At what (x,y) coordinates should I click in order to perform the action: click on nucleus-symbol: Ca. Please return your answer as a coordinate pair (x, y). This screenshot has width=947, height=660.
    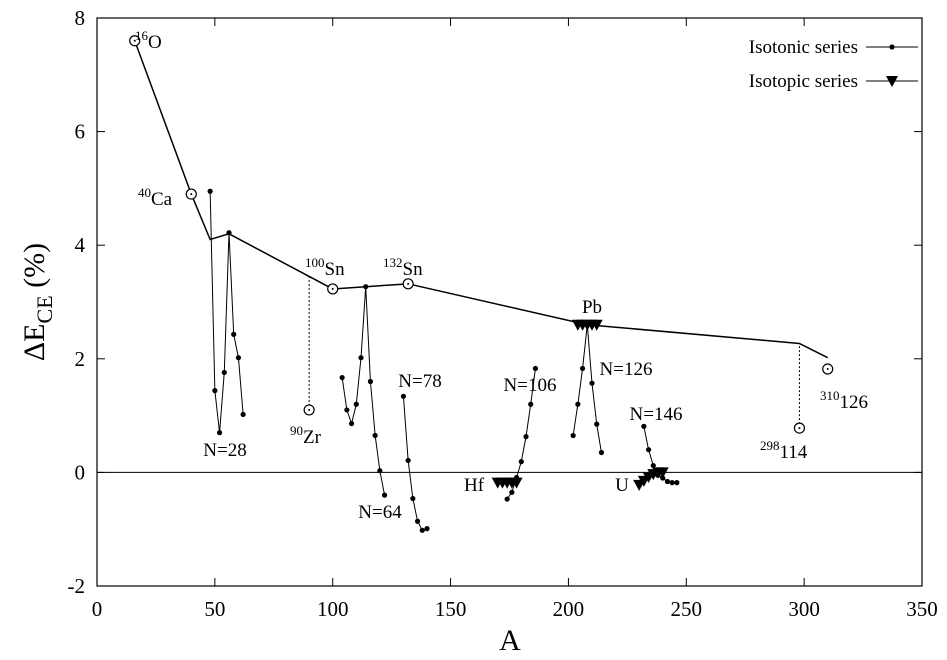
    Looking at the image, I should click on (162, 199).